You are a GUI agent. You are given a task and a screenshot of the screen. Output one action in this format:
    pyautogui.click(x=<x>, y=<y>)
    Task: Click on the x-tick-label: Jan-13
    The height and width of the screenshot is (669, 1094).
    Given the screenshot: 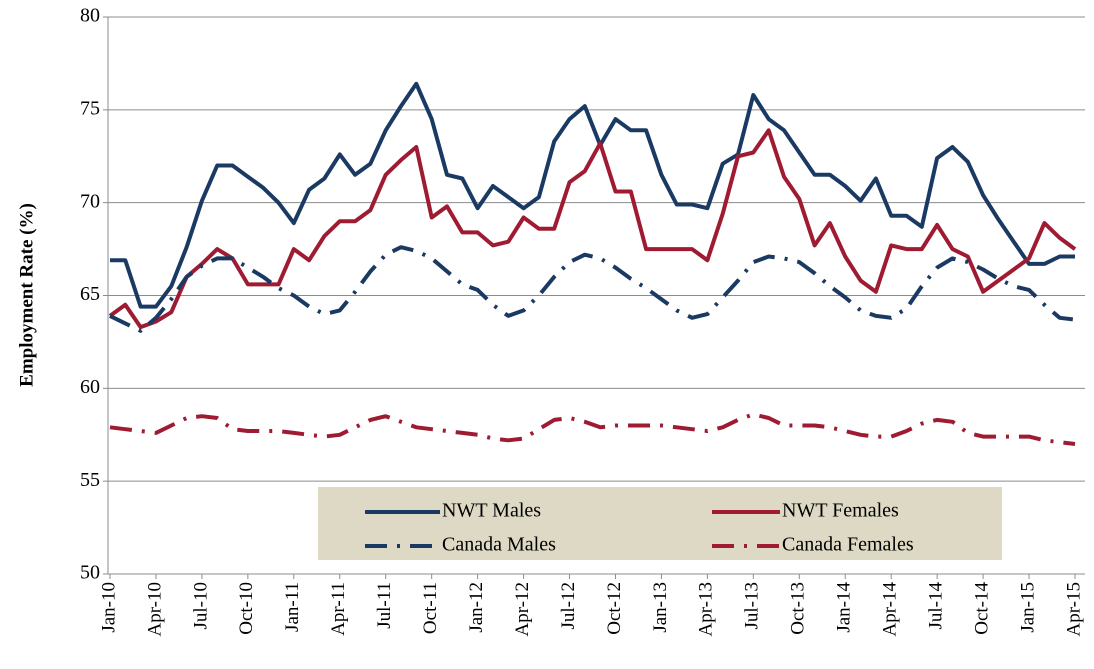 What is the action you would take?
    pyautogui.click(x=660, y=607)
    